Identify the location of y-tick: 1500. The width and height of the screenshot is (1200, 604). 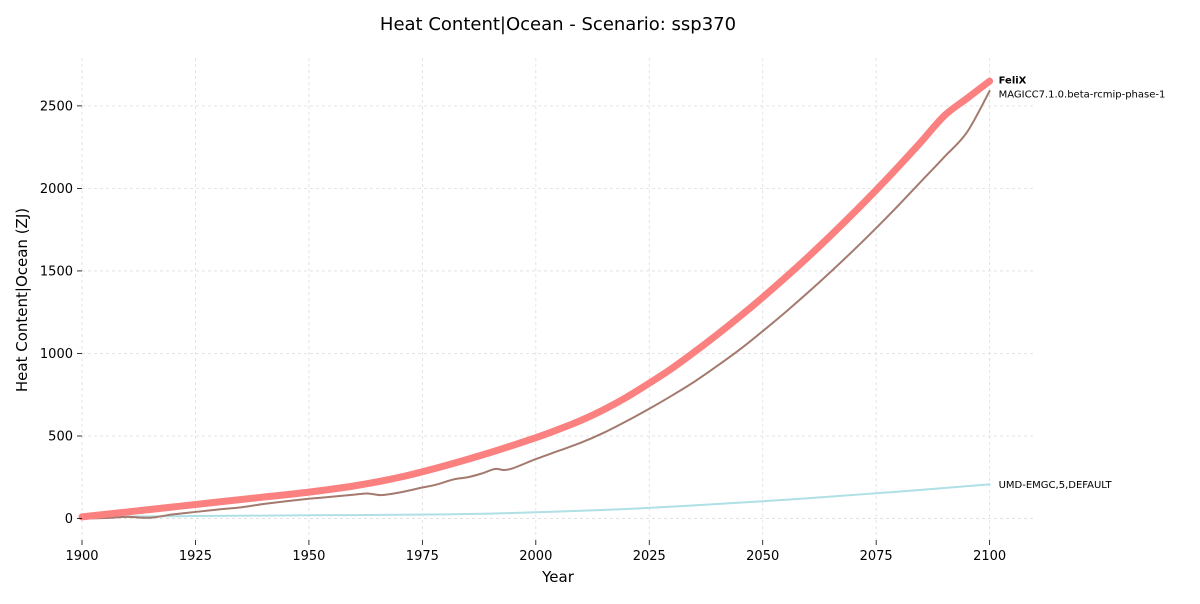
(61, 271).